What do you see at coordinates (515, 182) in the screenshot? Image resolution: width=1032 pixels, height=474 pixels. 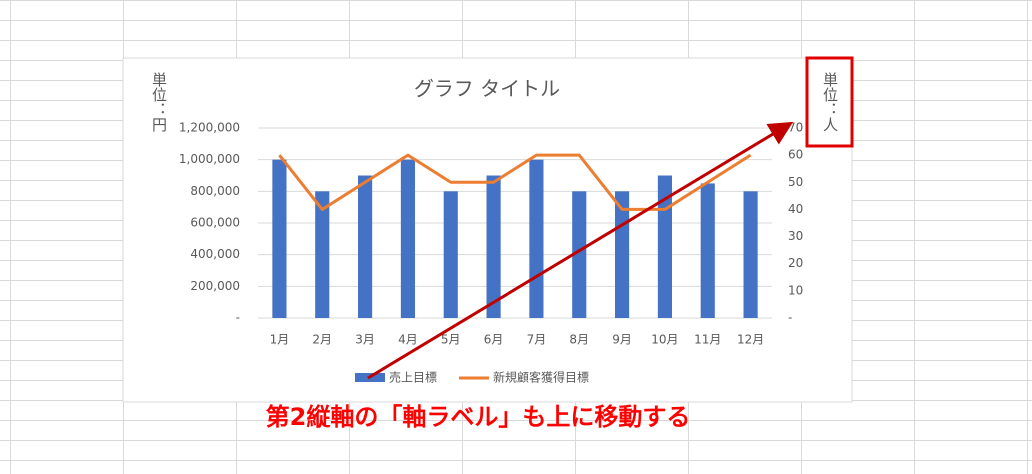 I see `line` at bounding box center [515, 182].